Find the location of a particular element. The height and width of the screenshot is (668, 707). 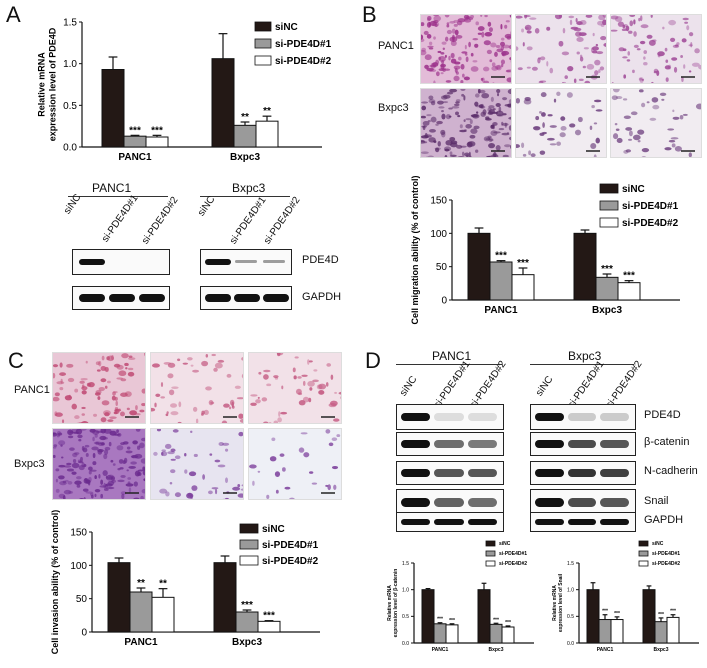

micrograph-b-panc1-sinc is located at coordinates (466, 49).